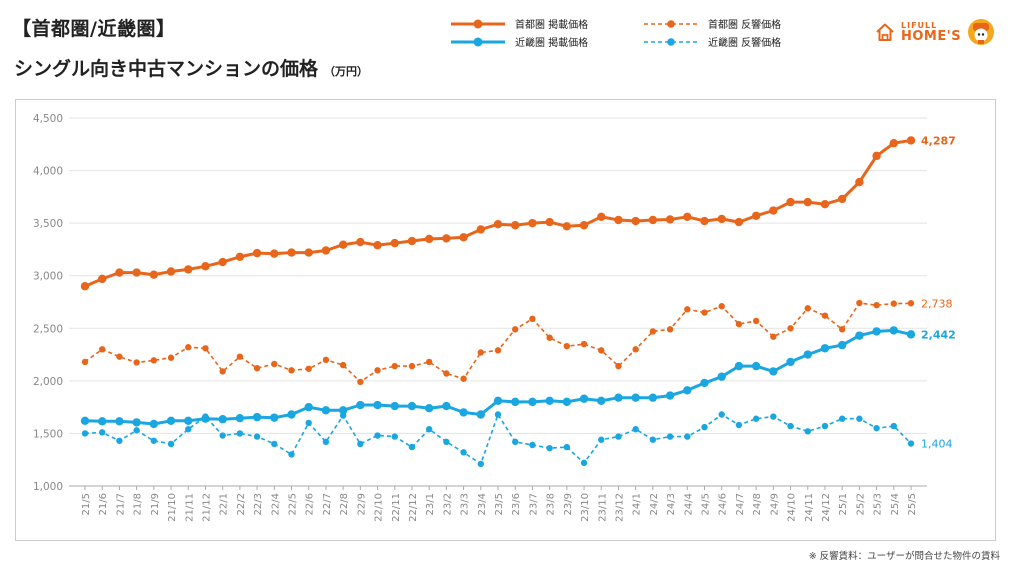 The image size is (1010, 568). Describe the element at coordinates (912, 504) in the screenshot. I see `x-tick-label: 25/5` at that location.